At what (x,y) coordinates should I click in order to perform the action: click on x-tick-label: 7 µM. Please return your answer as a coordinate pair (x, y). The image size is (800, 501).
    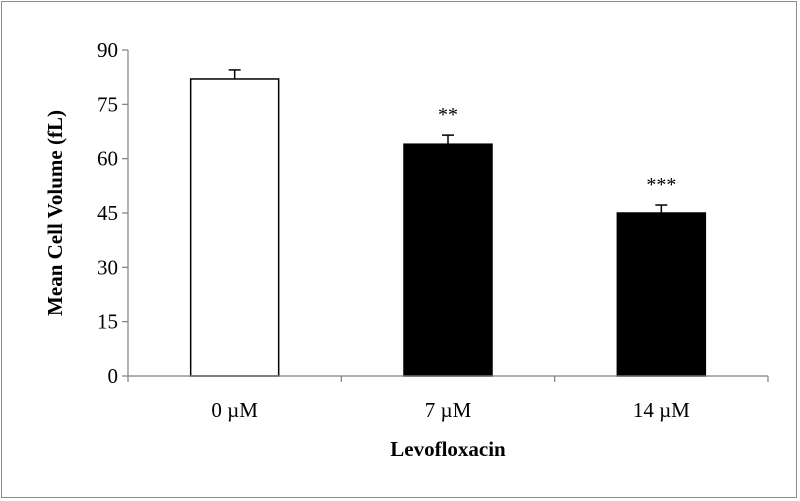
    Looking at the image, I should click on (448, 410).